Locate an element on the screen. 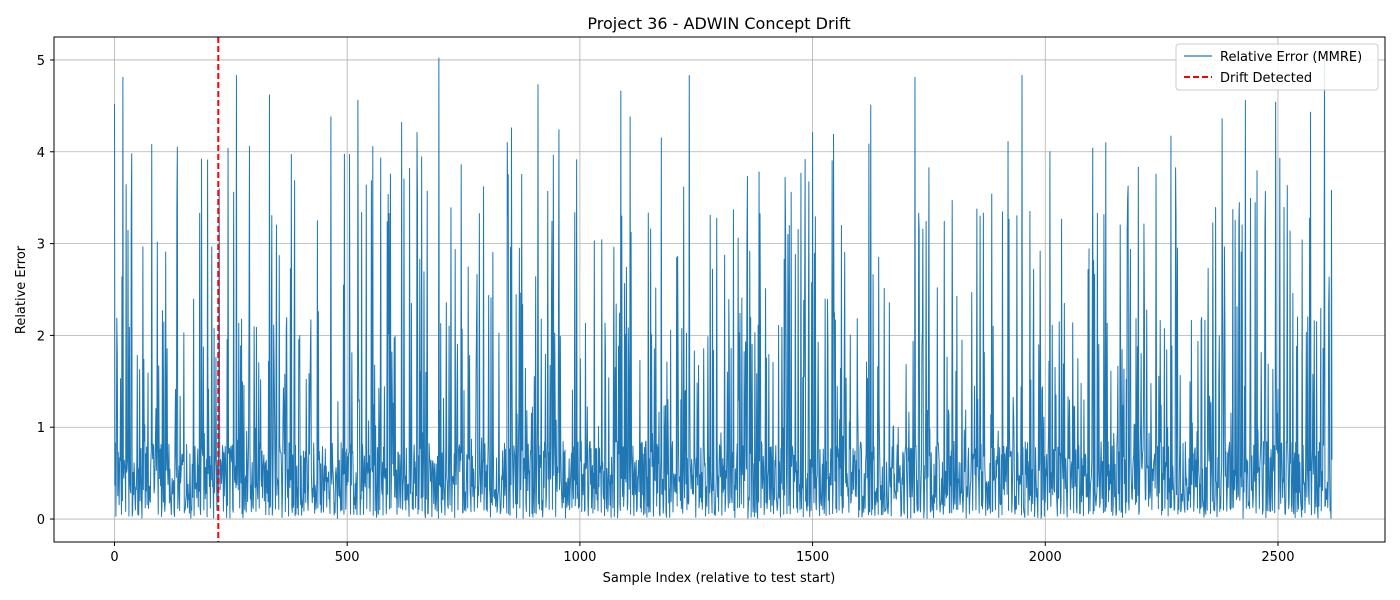 The width and height of the screenshot is (1400, 600). x-tick-label: 1500 is located at coordinates (812, 557).